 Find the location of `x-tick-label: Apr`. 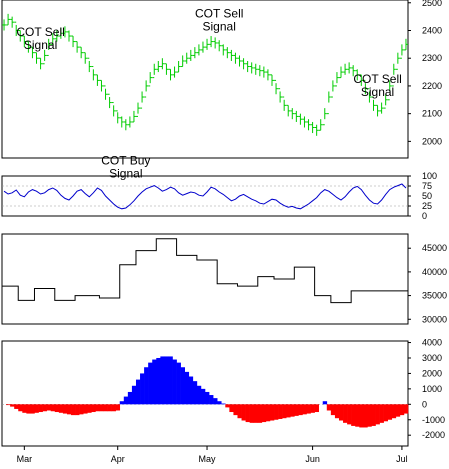

x-tick-label: Apr is located at coordinates (118, 459).